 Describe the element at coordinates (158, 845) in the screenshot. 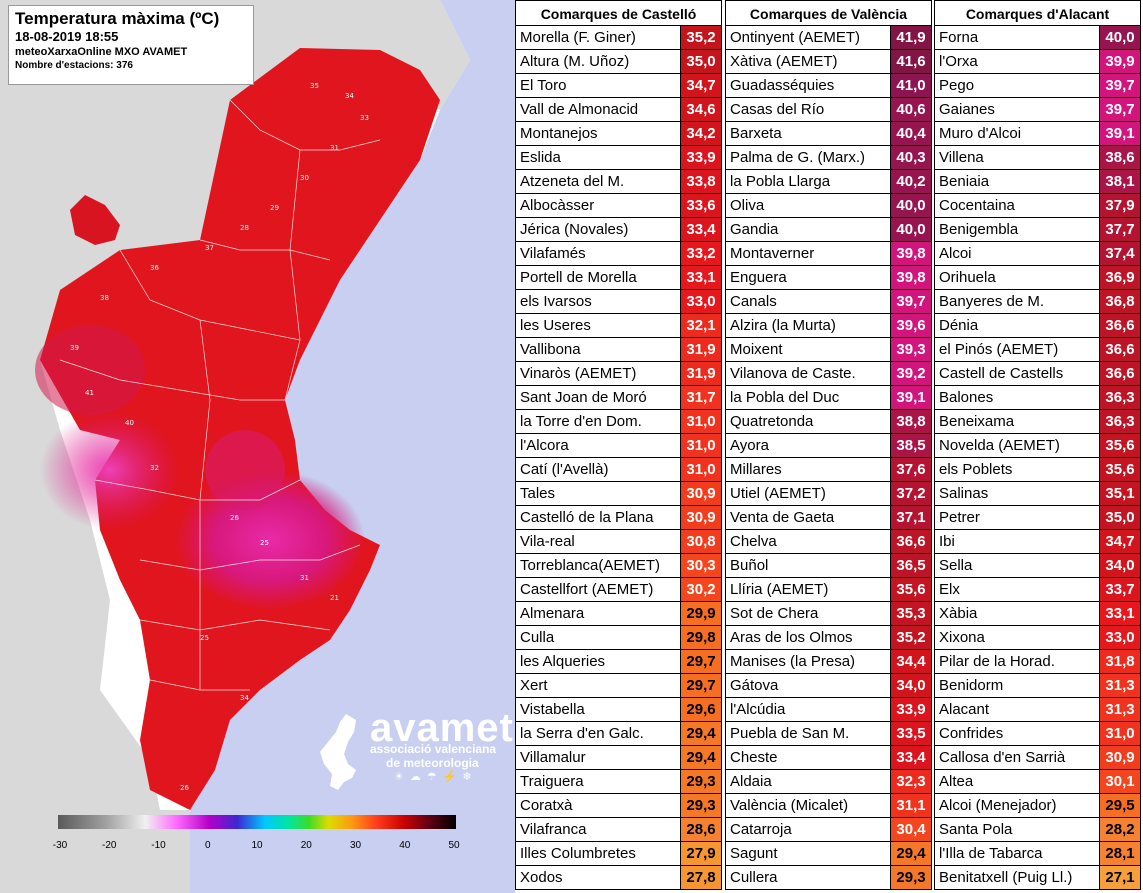

I see `scale-tick-label: -10` at that location.